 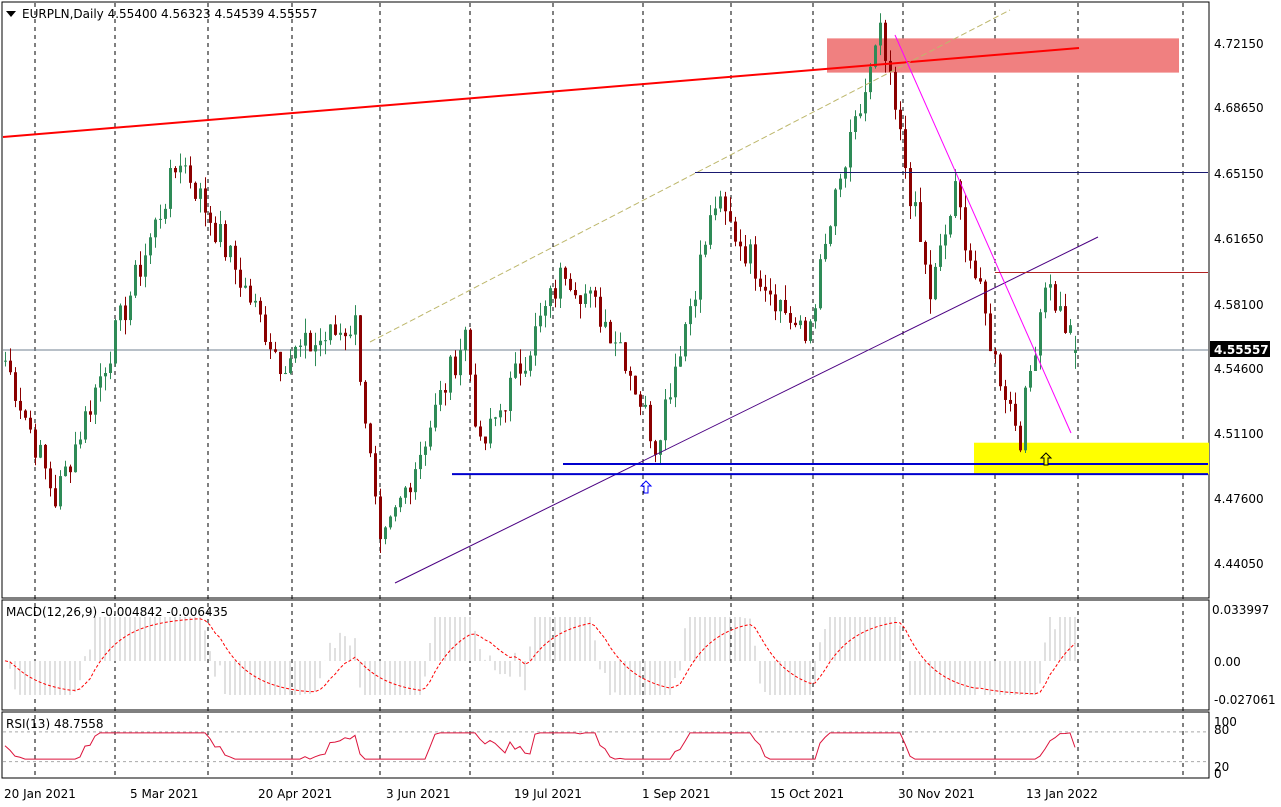 I want to click on rsi-pane, so click(x=605, y=745).